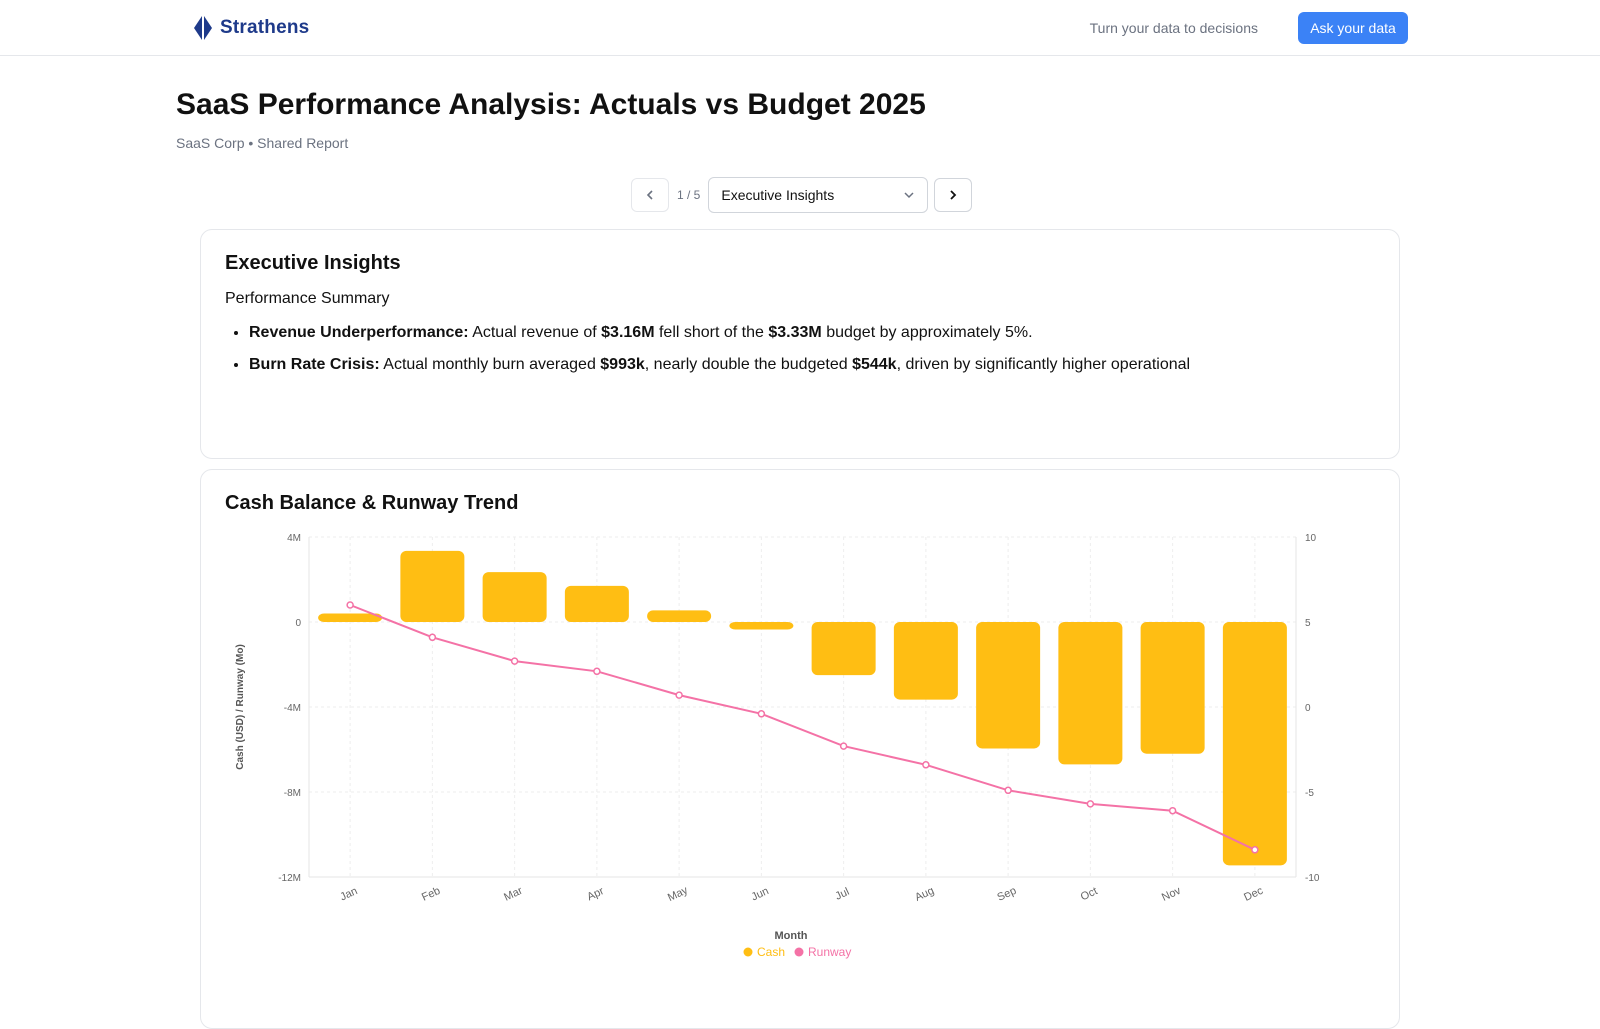 The height and width of the screenshot is (1029, 1600). What do you see at coordinates (678, 894) in the screenshot?
I see `x-tick-label: May` at bounding box center [678, 894].